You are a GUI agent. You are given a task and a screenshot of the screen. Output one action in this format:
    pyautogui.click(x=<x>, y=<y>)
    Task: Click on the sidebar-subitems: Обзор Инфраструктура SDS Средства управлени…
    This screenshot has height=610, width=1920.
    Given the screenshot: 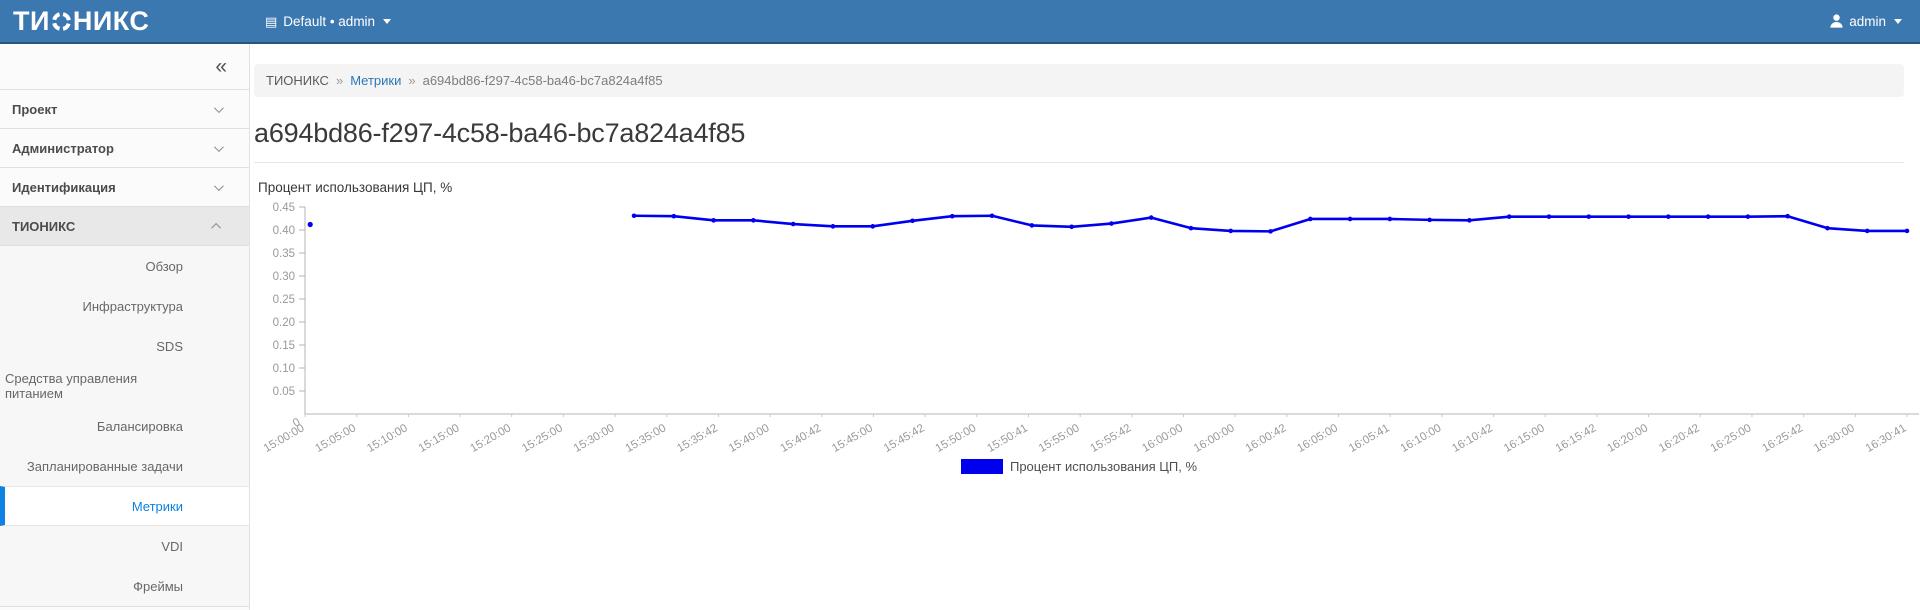 What is the action you would take?
    pyautogui.click(x=124, y=426)
    